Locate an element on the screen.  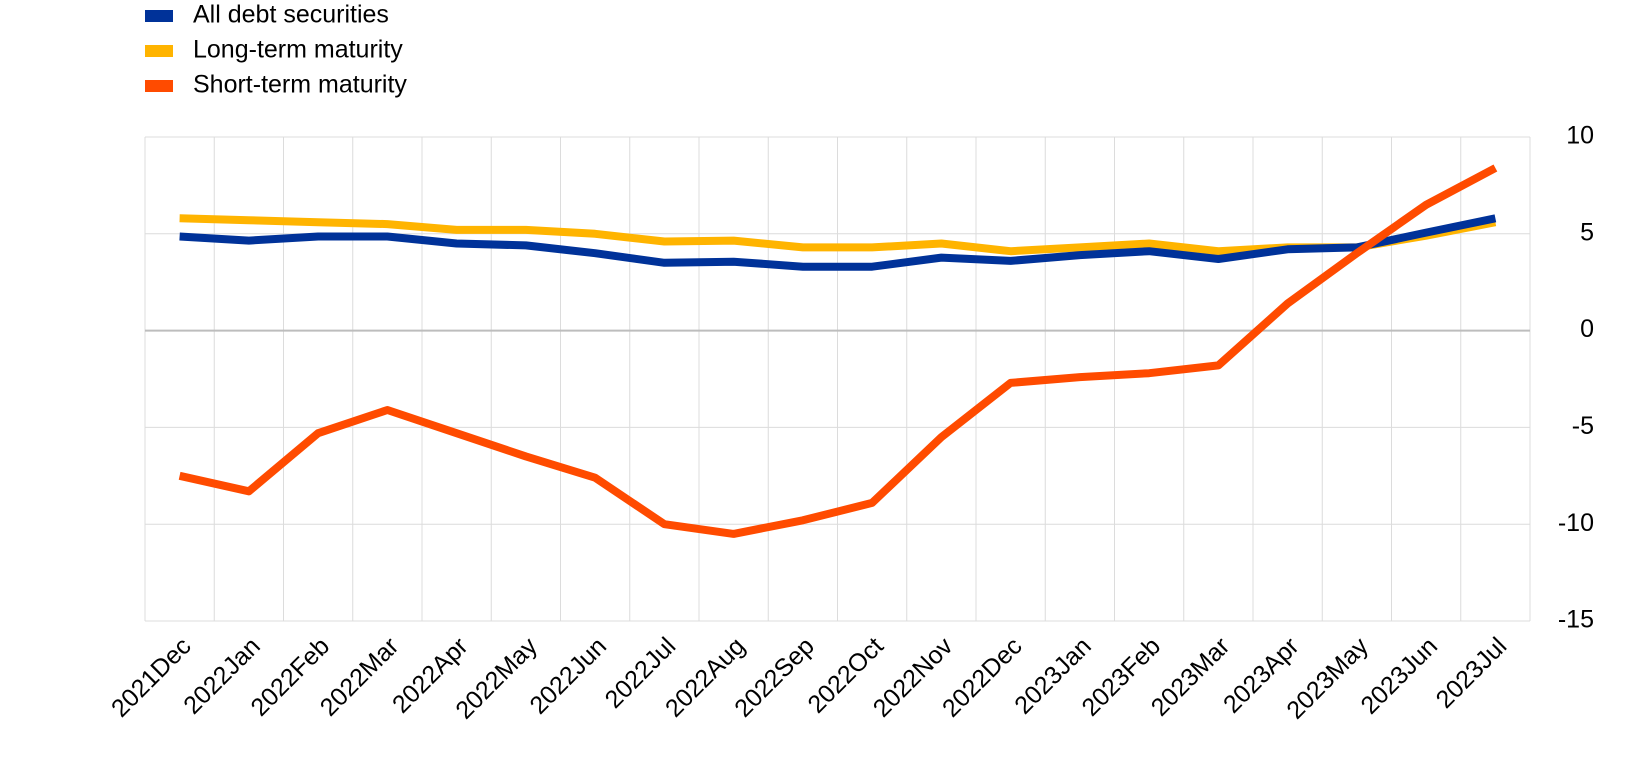
legend-label: Long-term maturity is located at coordinates (298, 50).